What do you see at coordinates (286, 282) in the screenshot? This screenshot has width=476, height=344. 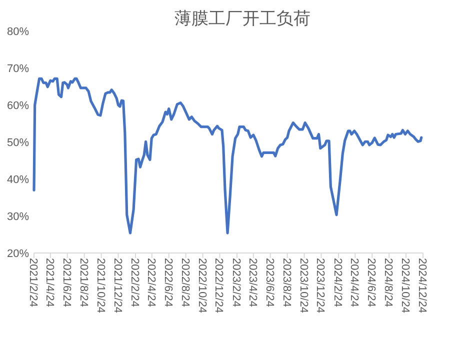 I see `xtick: 2023/8/24` at bounding box center [286, 282].